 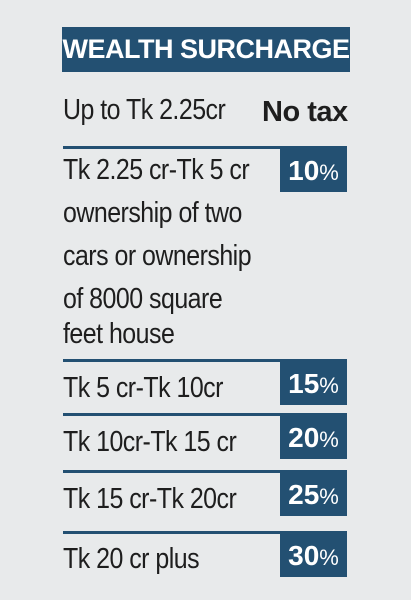 What do you see at coordinates (152, 213) in the screenshot?
I see `row-label-2-25-to-5cr-line2: ownership of two` at bounding box center [152, 213].